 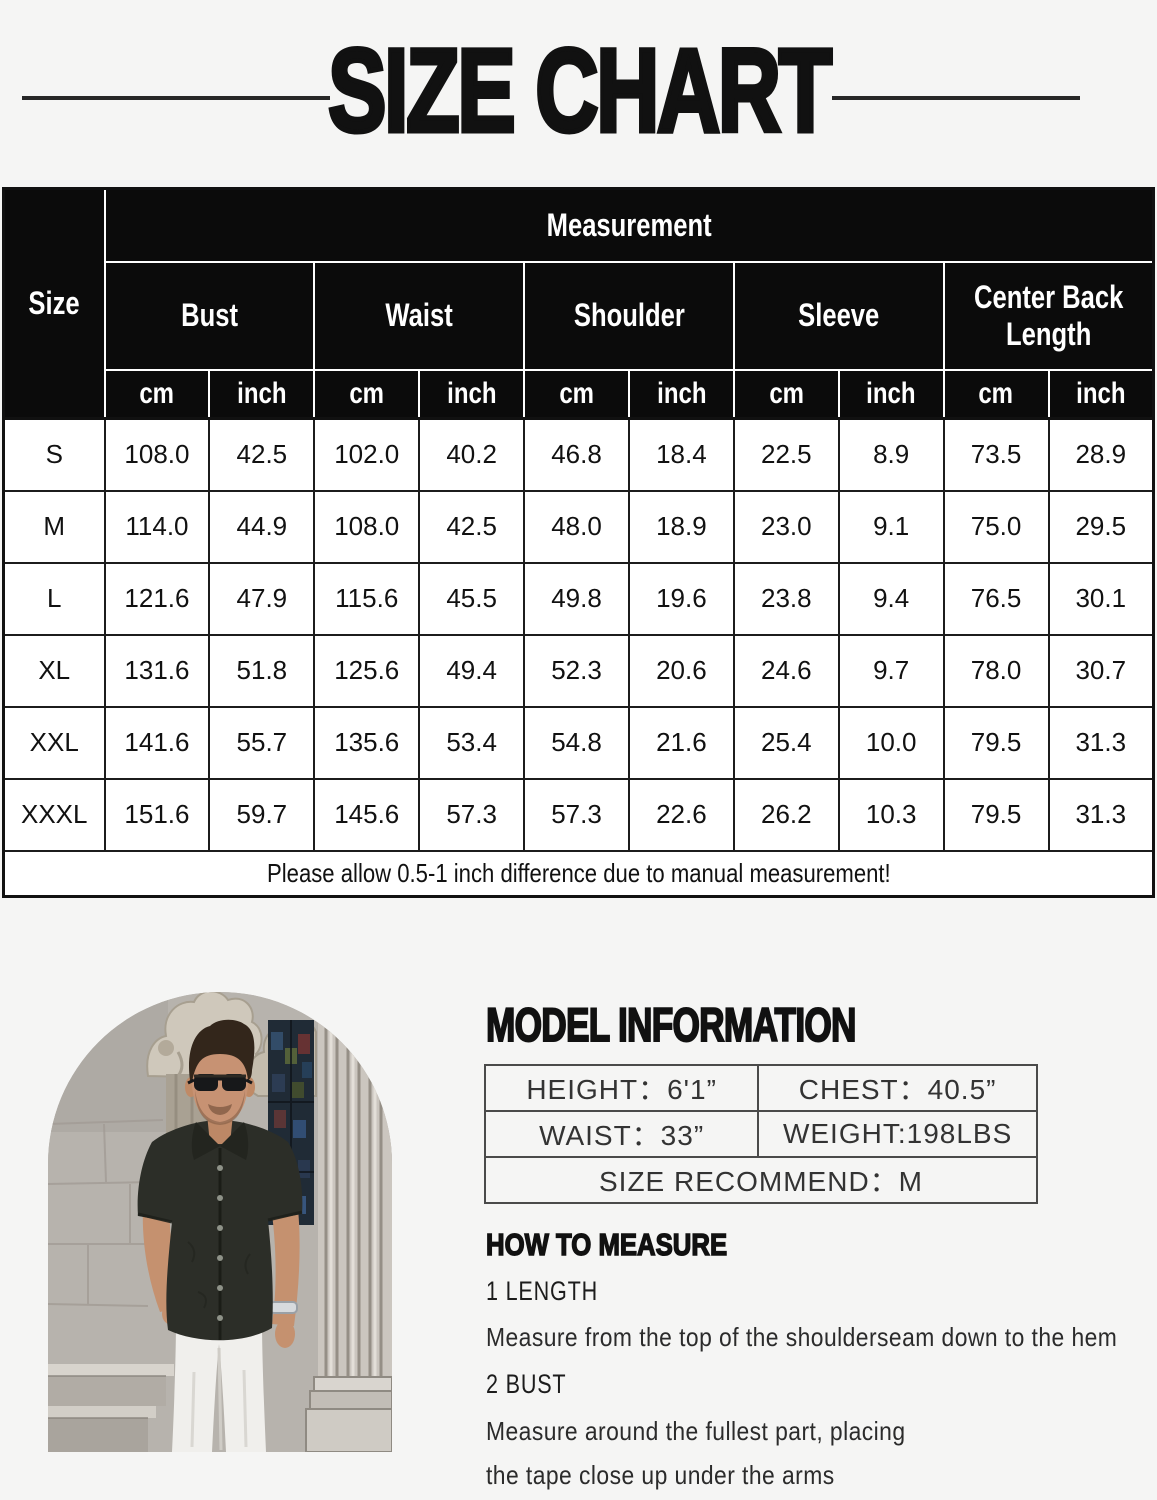 I want to click on hair, so click(x=221, y=1050).